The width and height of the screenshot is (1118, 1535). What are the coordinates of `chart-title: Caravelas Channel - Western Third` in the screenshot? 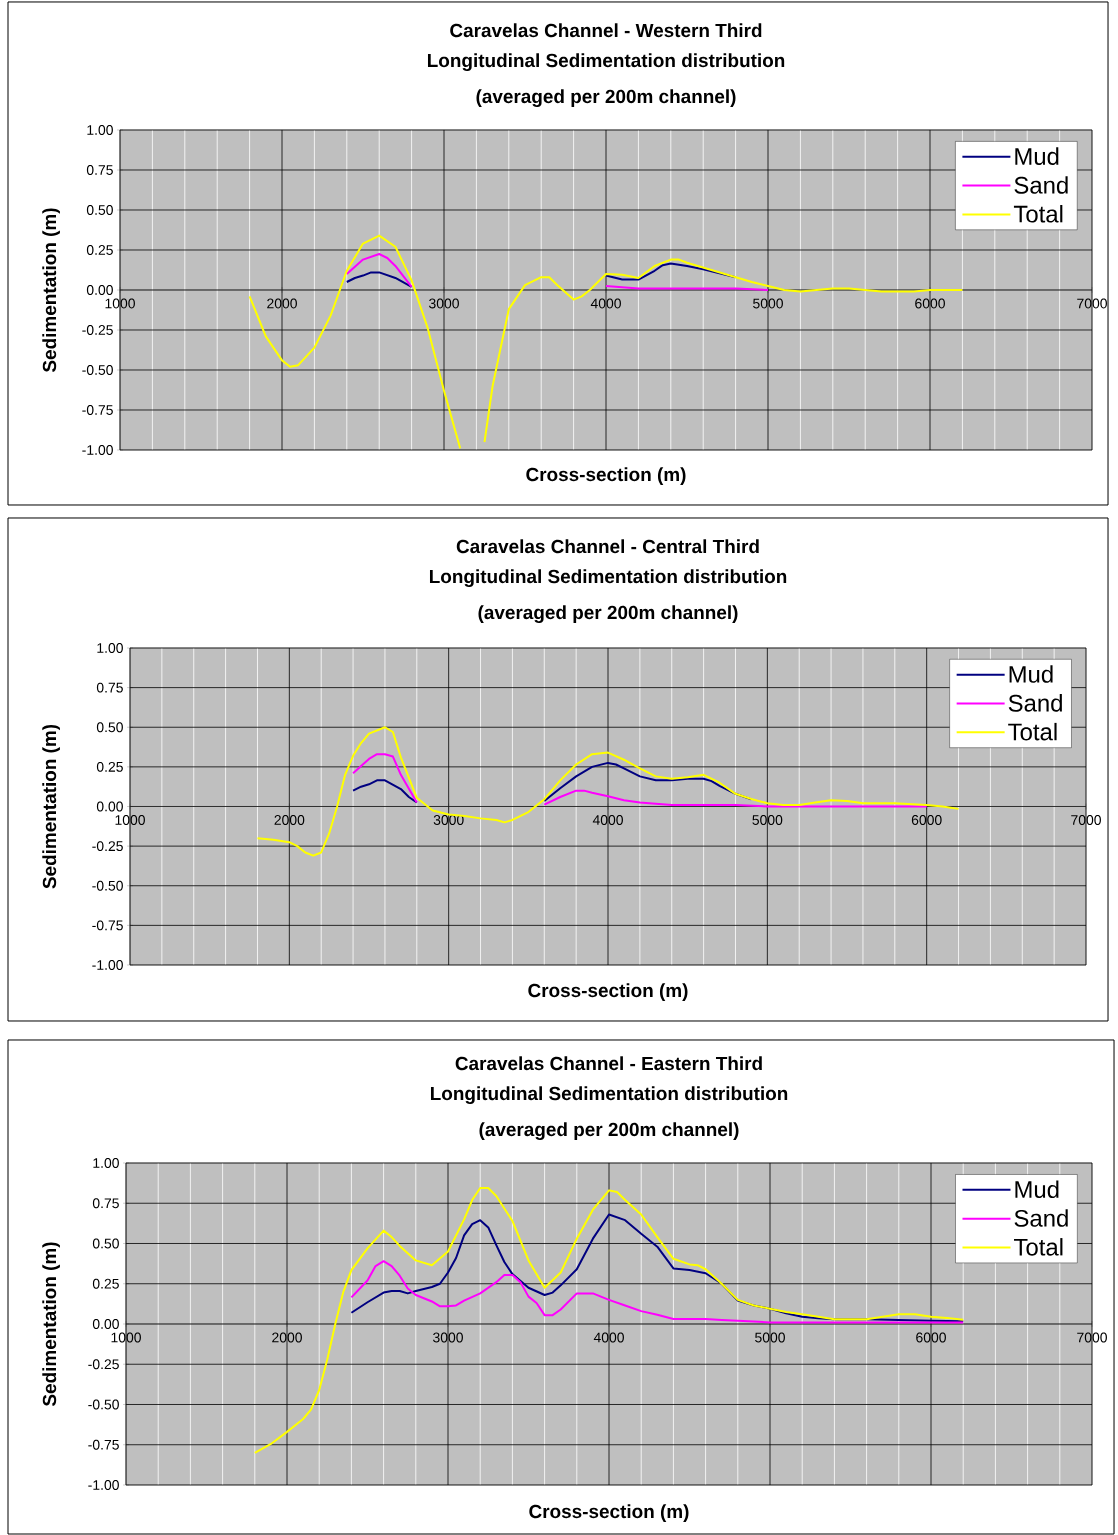 It's located at (606, 30).